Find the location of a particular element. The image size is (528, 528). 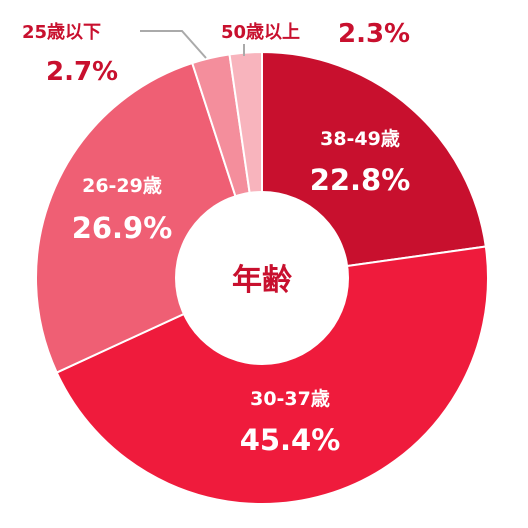

slice-value-26-29: 26.9% is located at coordinates (122, 228).